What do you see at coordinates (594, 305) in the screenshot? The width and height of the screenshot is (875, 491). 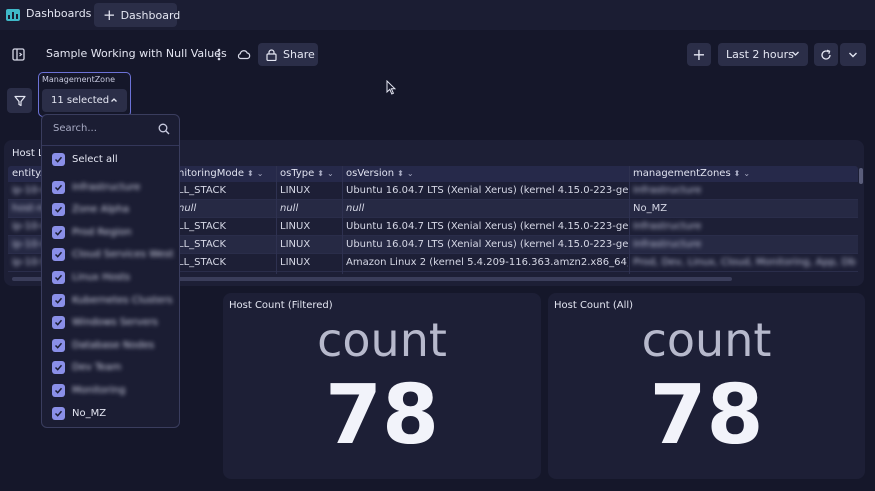 I see `tile-title: Host Count (All)` at bounding box center [594, 305].